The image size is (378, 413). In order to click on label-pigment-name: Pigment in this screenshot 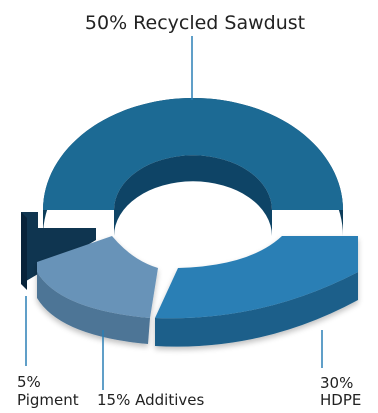, I will do `click(48, 400)`.